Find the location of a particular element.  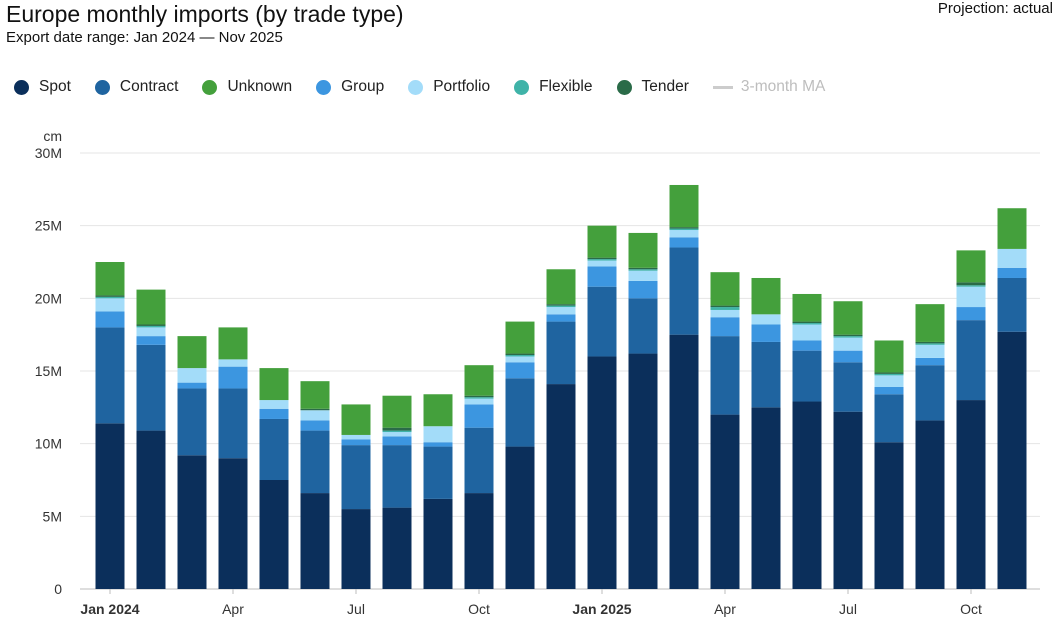

bar-stack-aug-2025 is located at coordinates (889, 464).